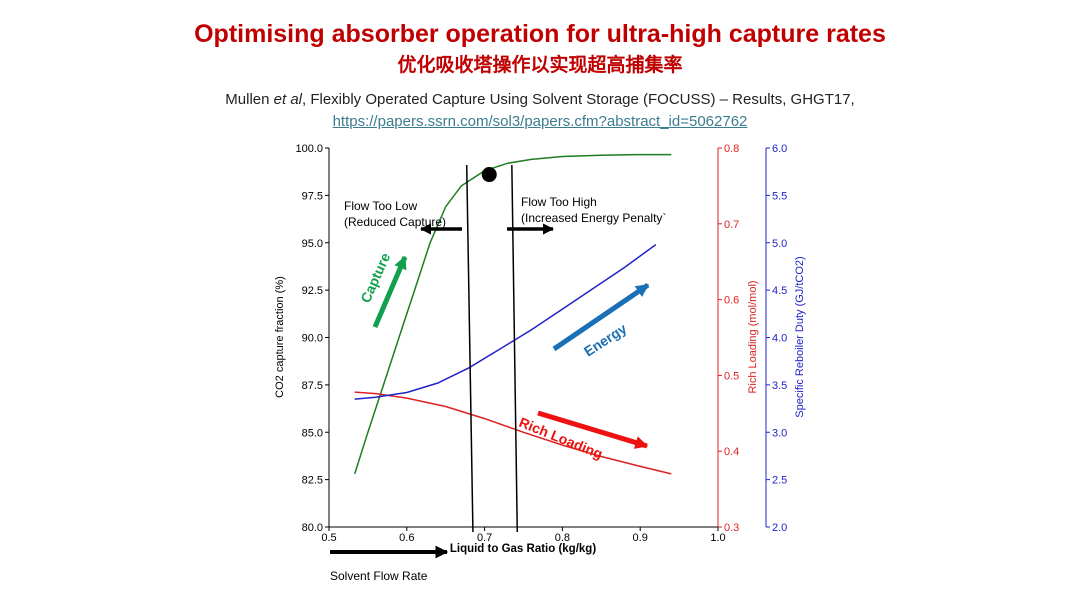 This screenshot has height=608, width=1080. What do you see at coordinates (731, 376) in the screenshot?
I see `rich-tick-label: 0.5` at bounding box center [731, 376].